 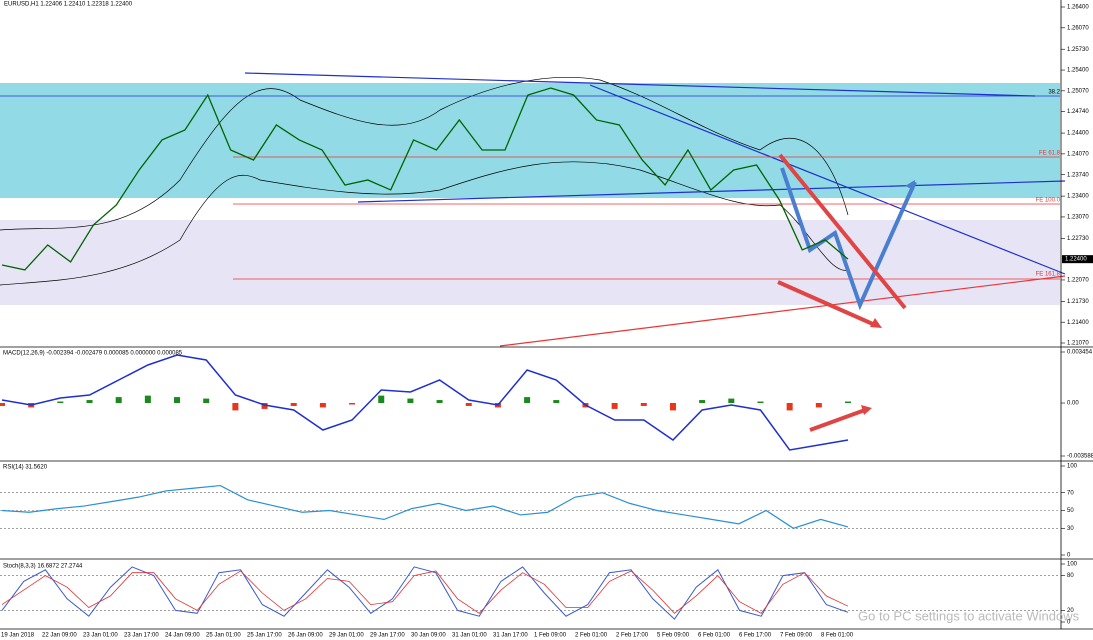 I want to click on y-tick-label: 1.23070, so click(x=1078, y=217).